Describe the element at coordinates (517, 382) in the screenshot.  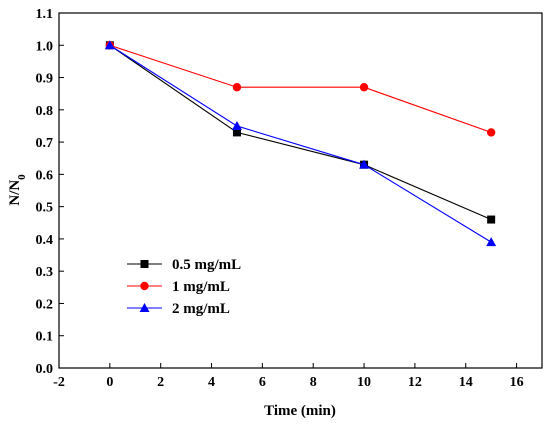
I see `x-tick-label: 16` at that location.